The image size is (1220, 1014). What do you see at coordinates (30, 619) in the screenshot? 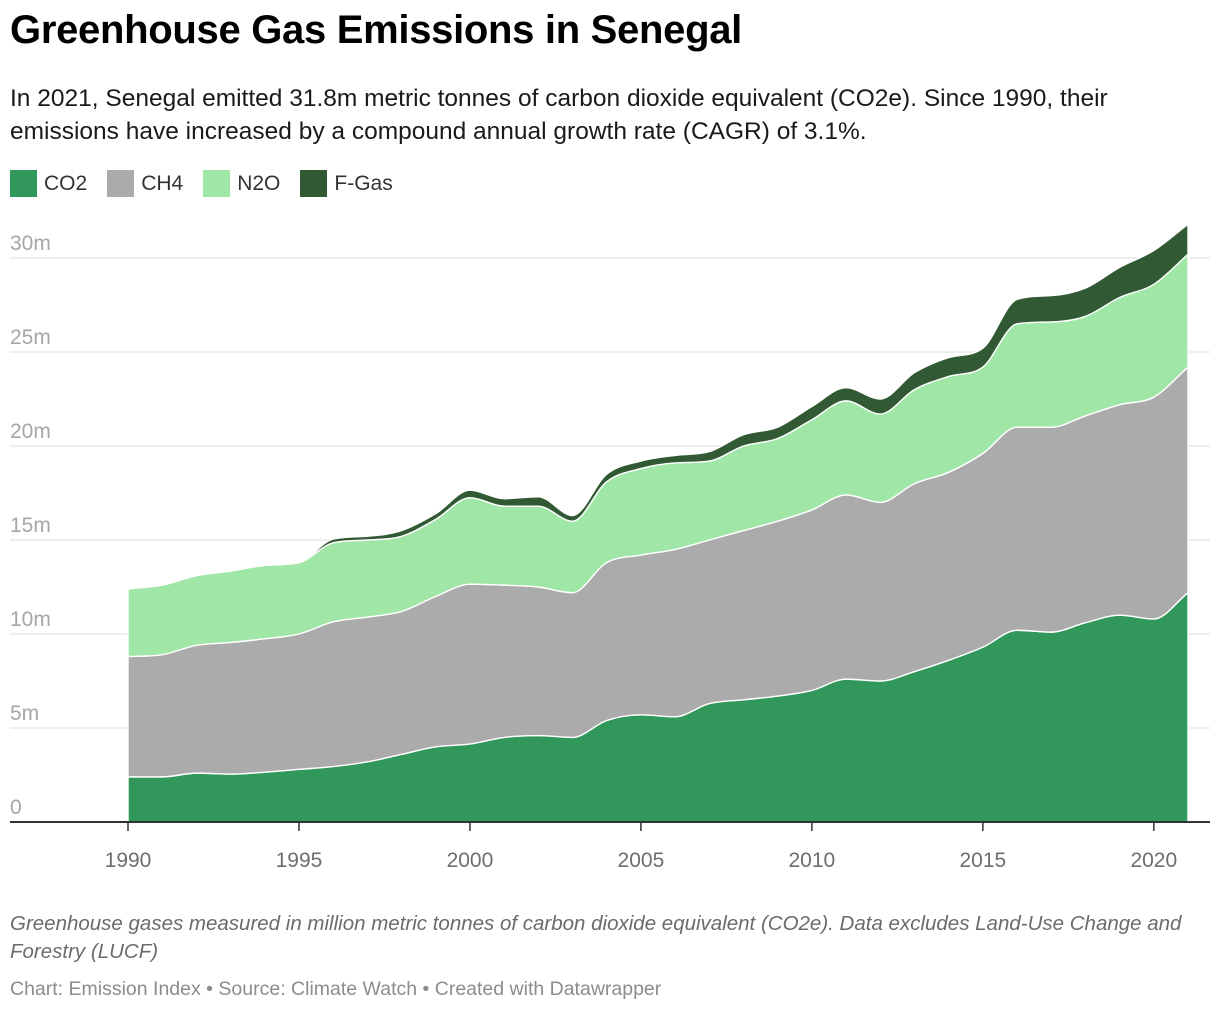
I see `y-tick-label: 10m` at bounding box center [30, 619].